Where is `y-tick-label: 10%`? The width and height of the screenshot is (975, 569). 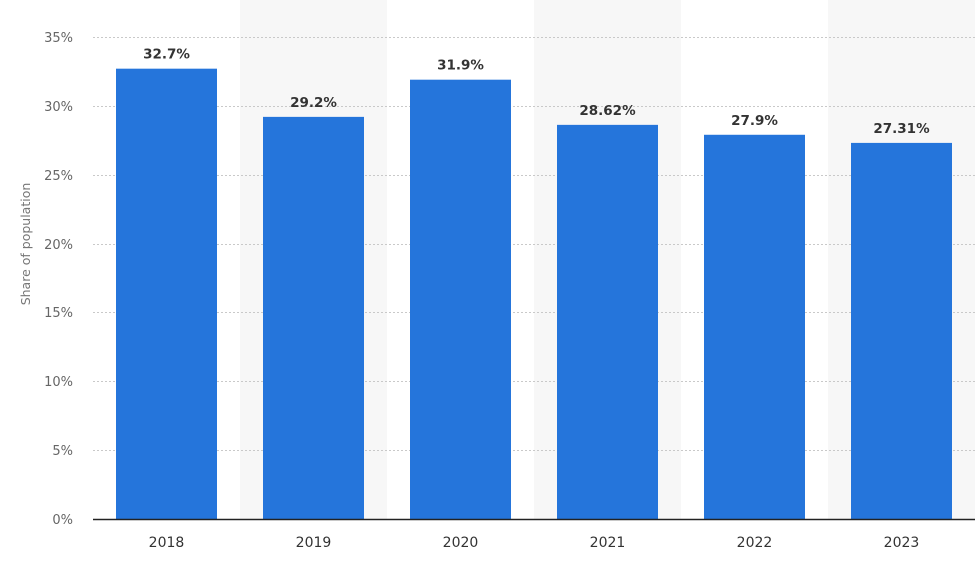
y-tick-label: 10% is located at coordinates (58, 382).